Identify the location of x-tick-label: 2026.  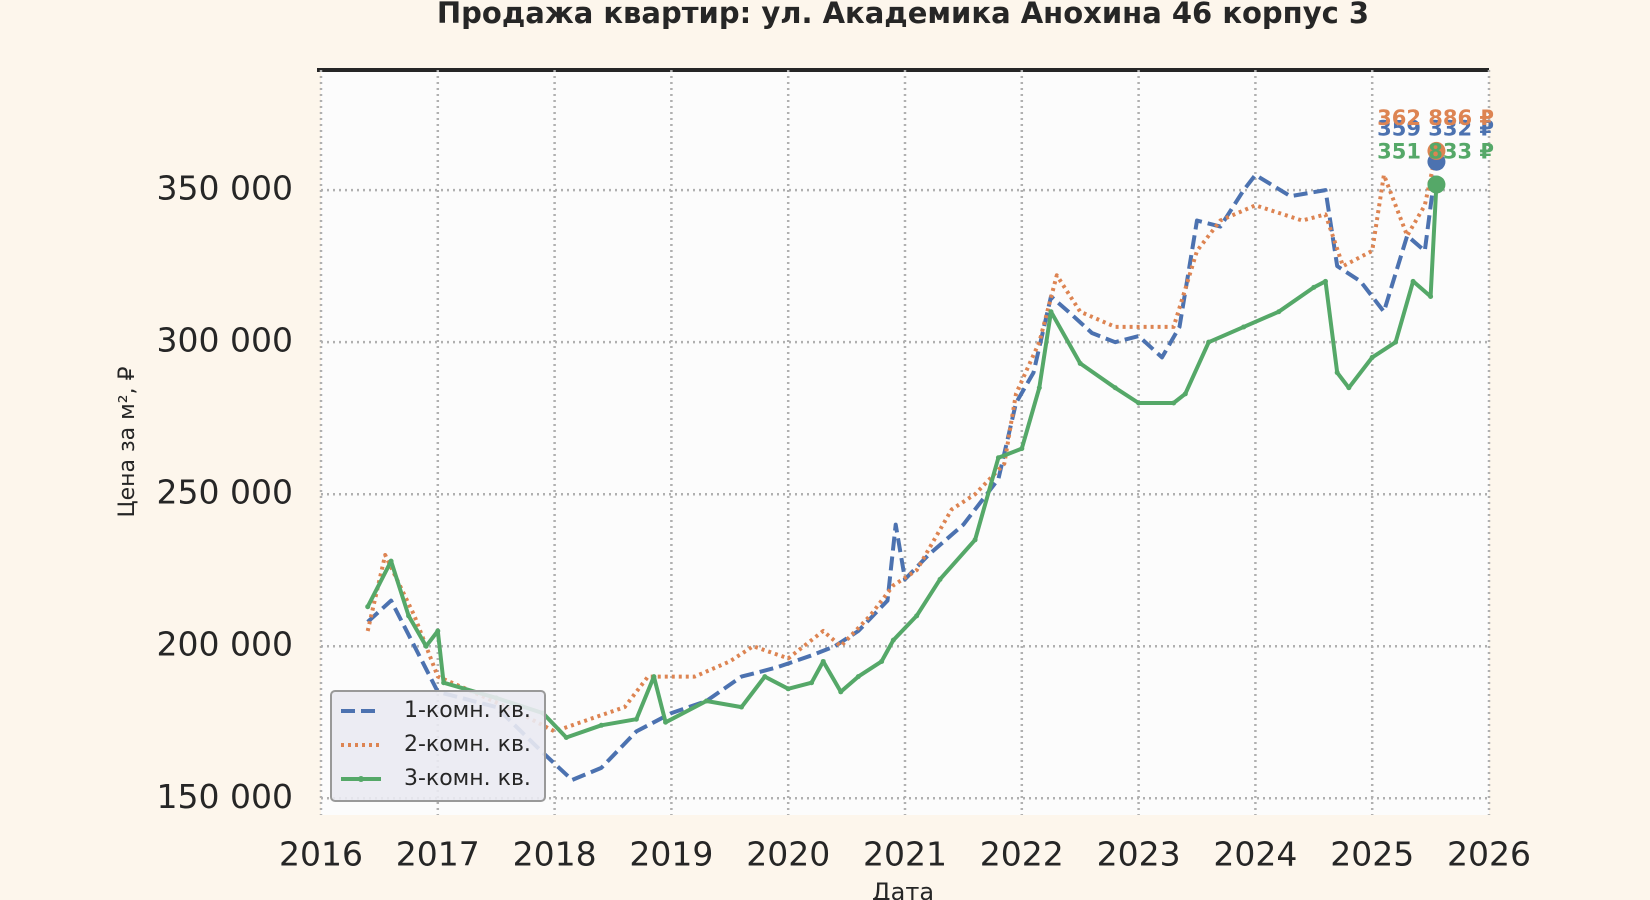
(1489, 854).